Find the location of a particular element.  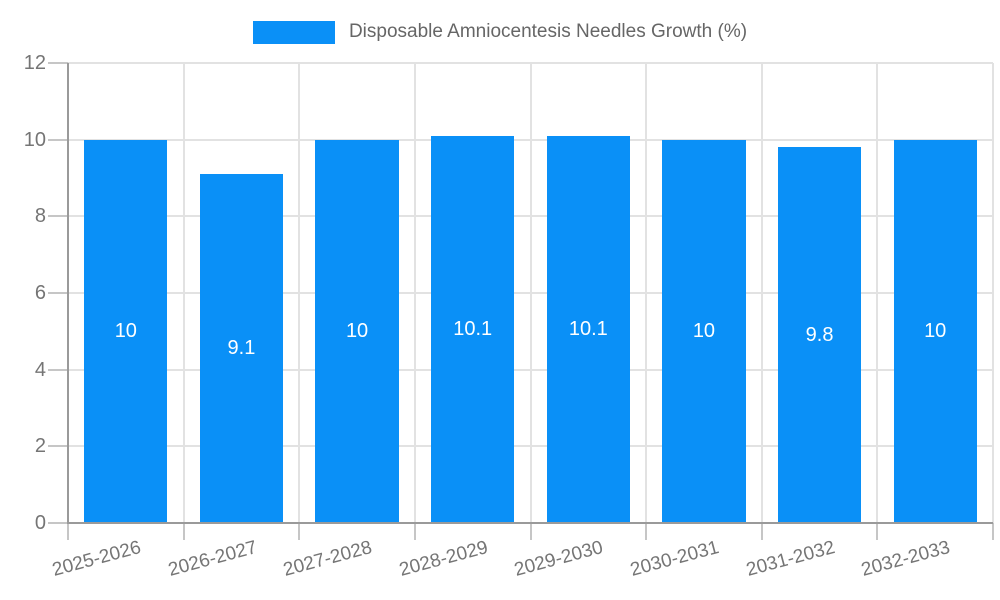

x-tick-label: 2031-2032 is located at coordinates (790, 559).